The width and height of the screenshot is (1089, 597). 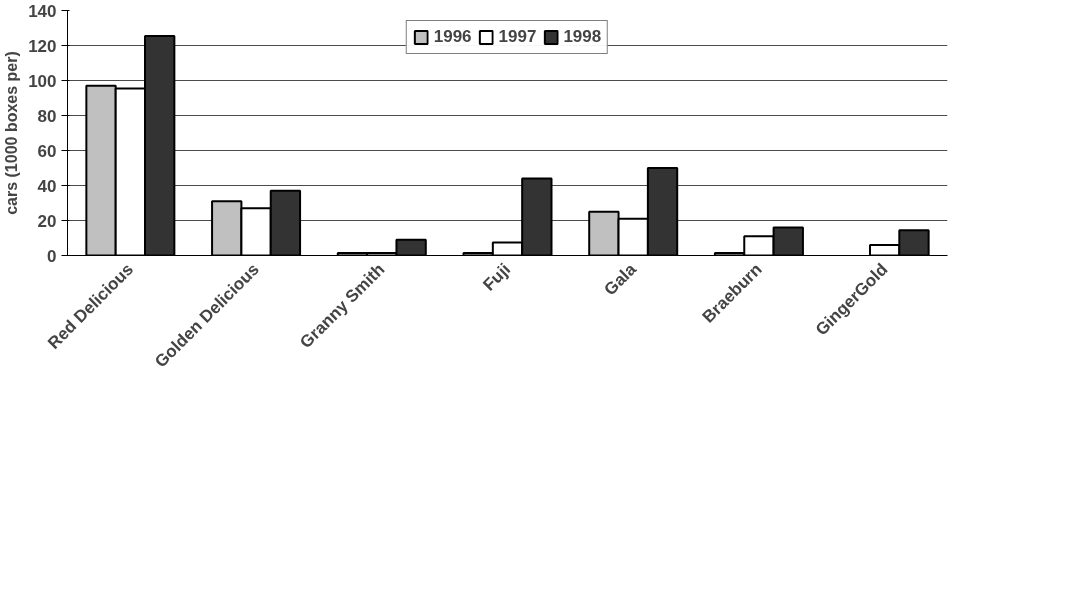 I want to click on y-tick-label: 100, so click(x=42, y=81).